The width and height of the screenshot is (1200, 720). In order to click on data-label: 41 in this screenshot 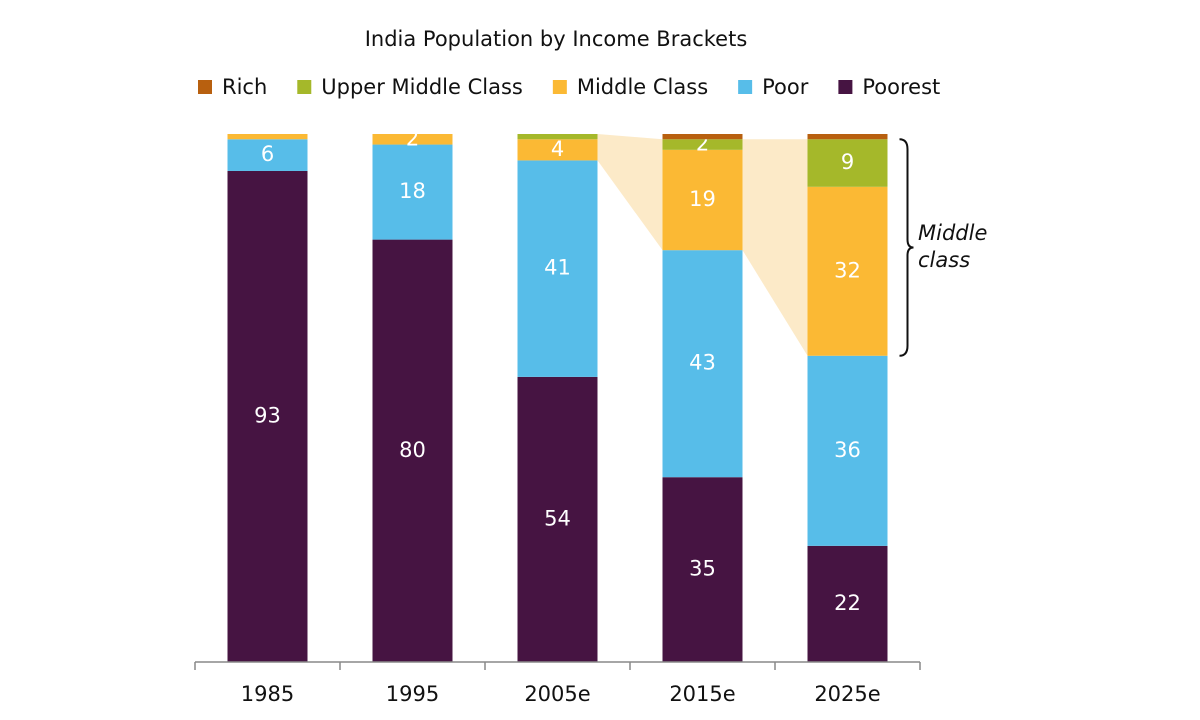, I will do `click(557, 268)`.